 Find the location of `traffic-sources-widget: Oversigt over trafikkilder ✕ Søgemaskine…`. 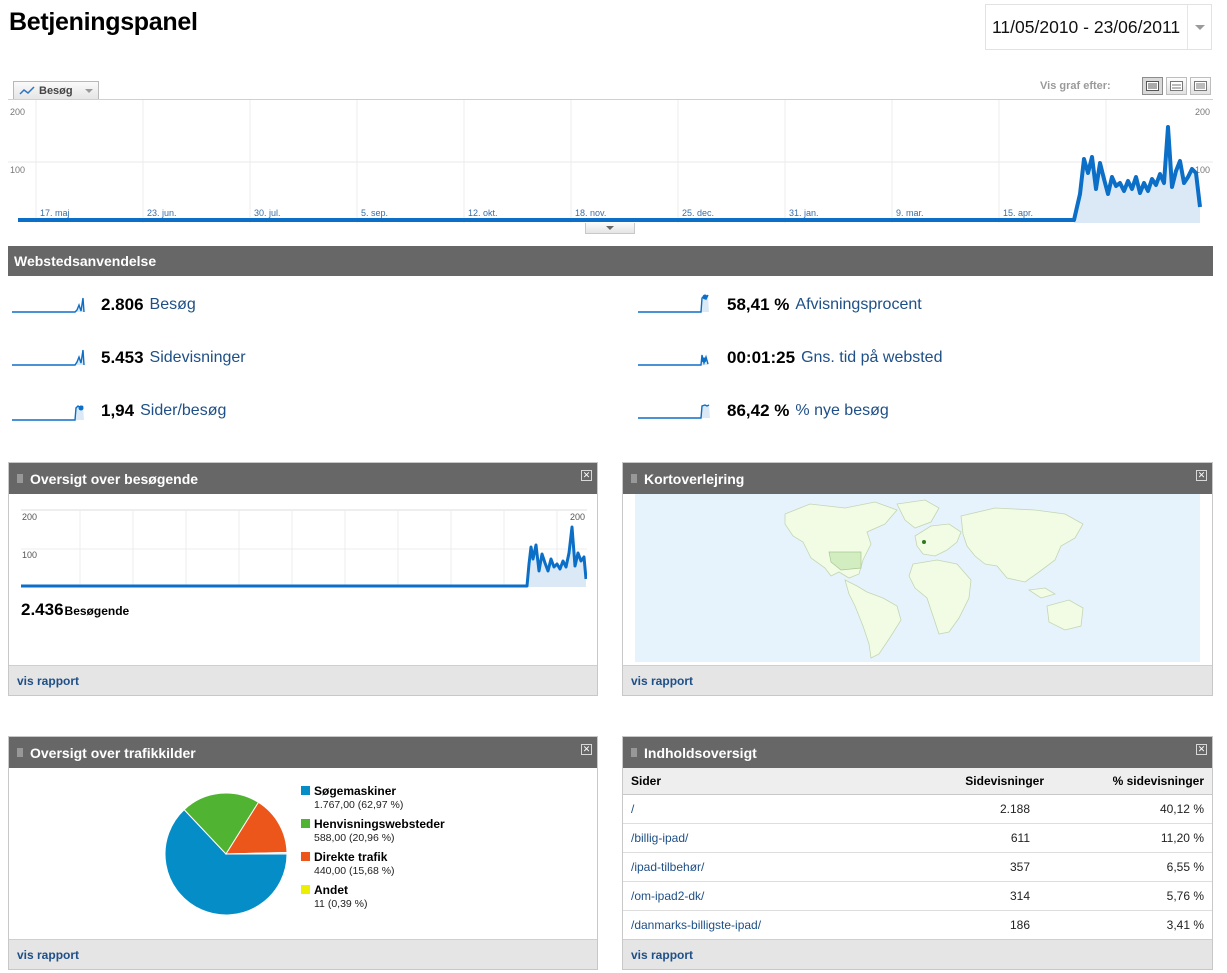

traffic-sources-widget: Oversigt over trafikkilder ✕ Søgemaskine… is located at coordinates (303, 853).